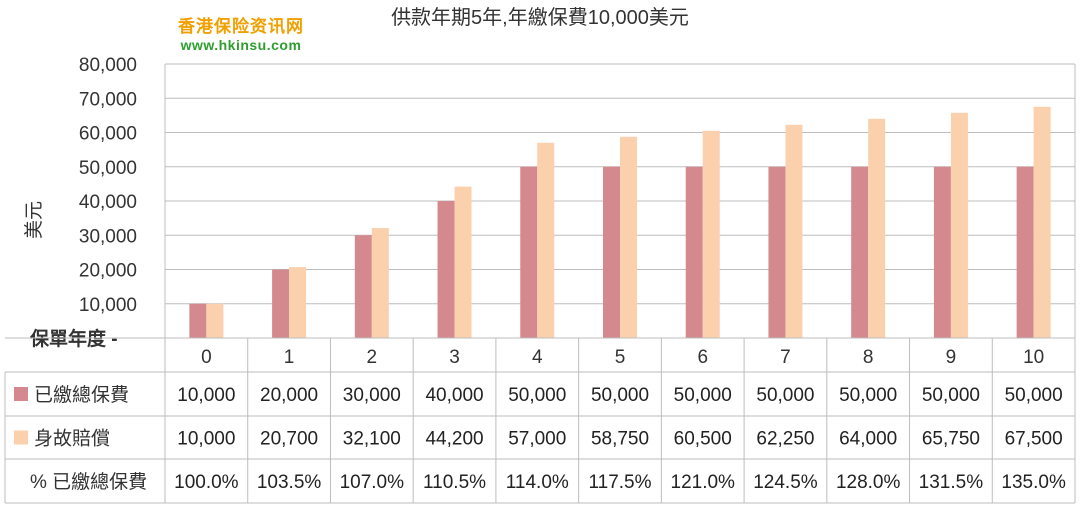  Describe the element at coordinates (1033, 357) in the screenshot. I see `category-label: 10` at that location.